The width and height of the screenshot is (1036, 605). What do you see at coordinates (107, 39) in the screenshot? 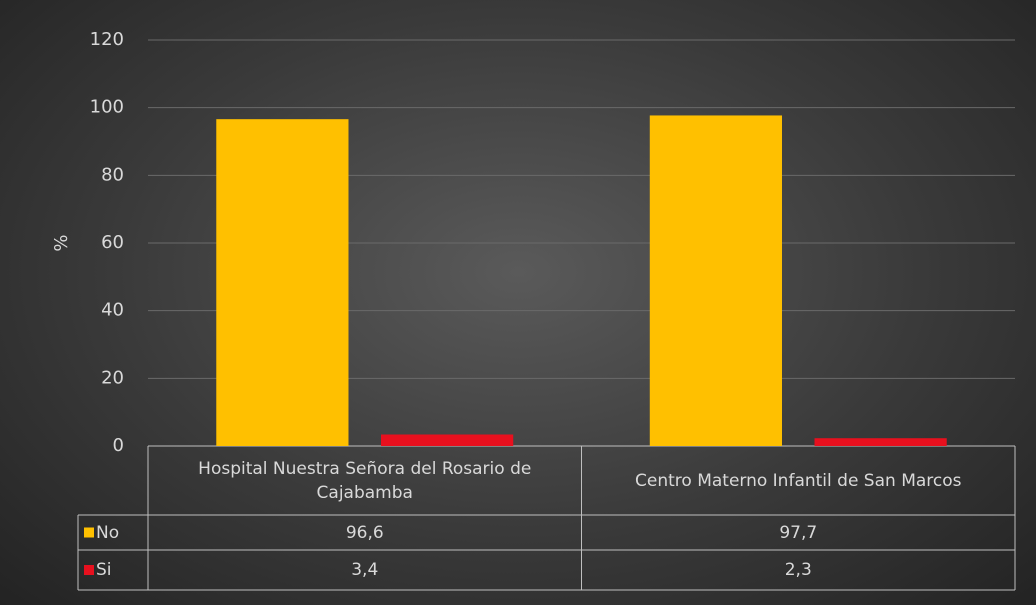
I see `y-tick-label: 120` at bounding box center [107, 39].